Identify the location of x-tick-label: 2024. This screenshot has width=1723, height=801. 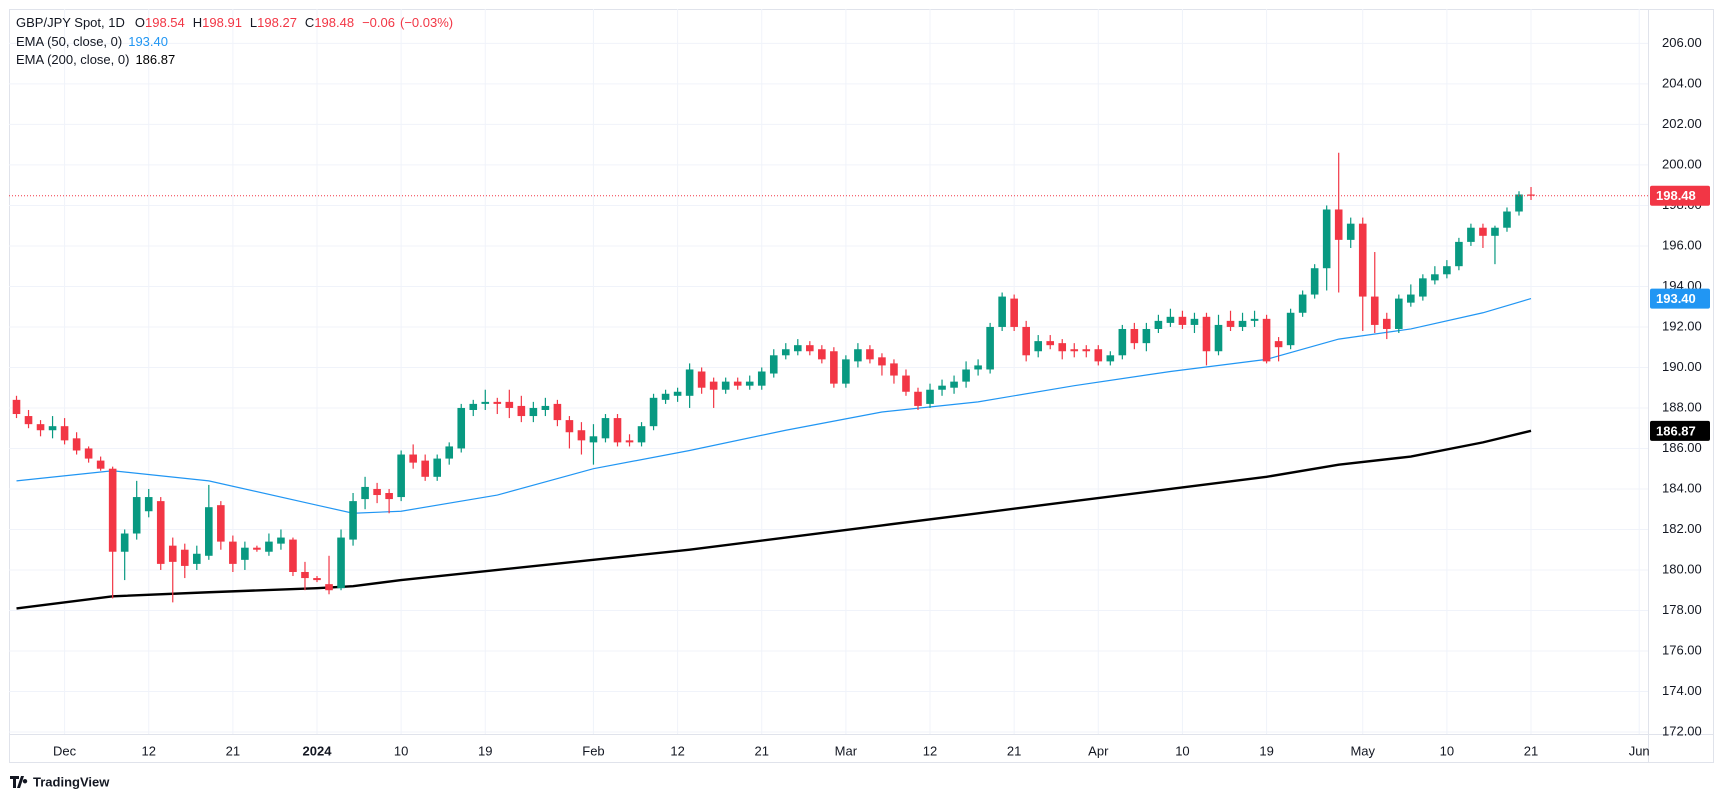
(318, 750).